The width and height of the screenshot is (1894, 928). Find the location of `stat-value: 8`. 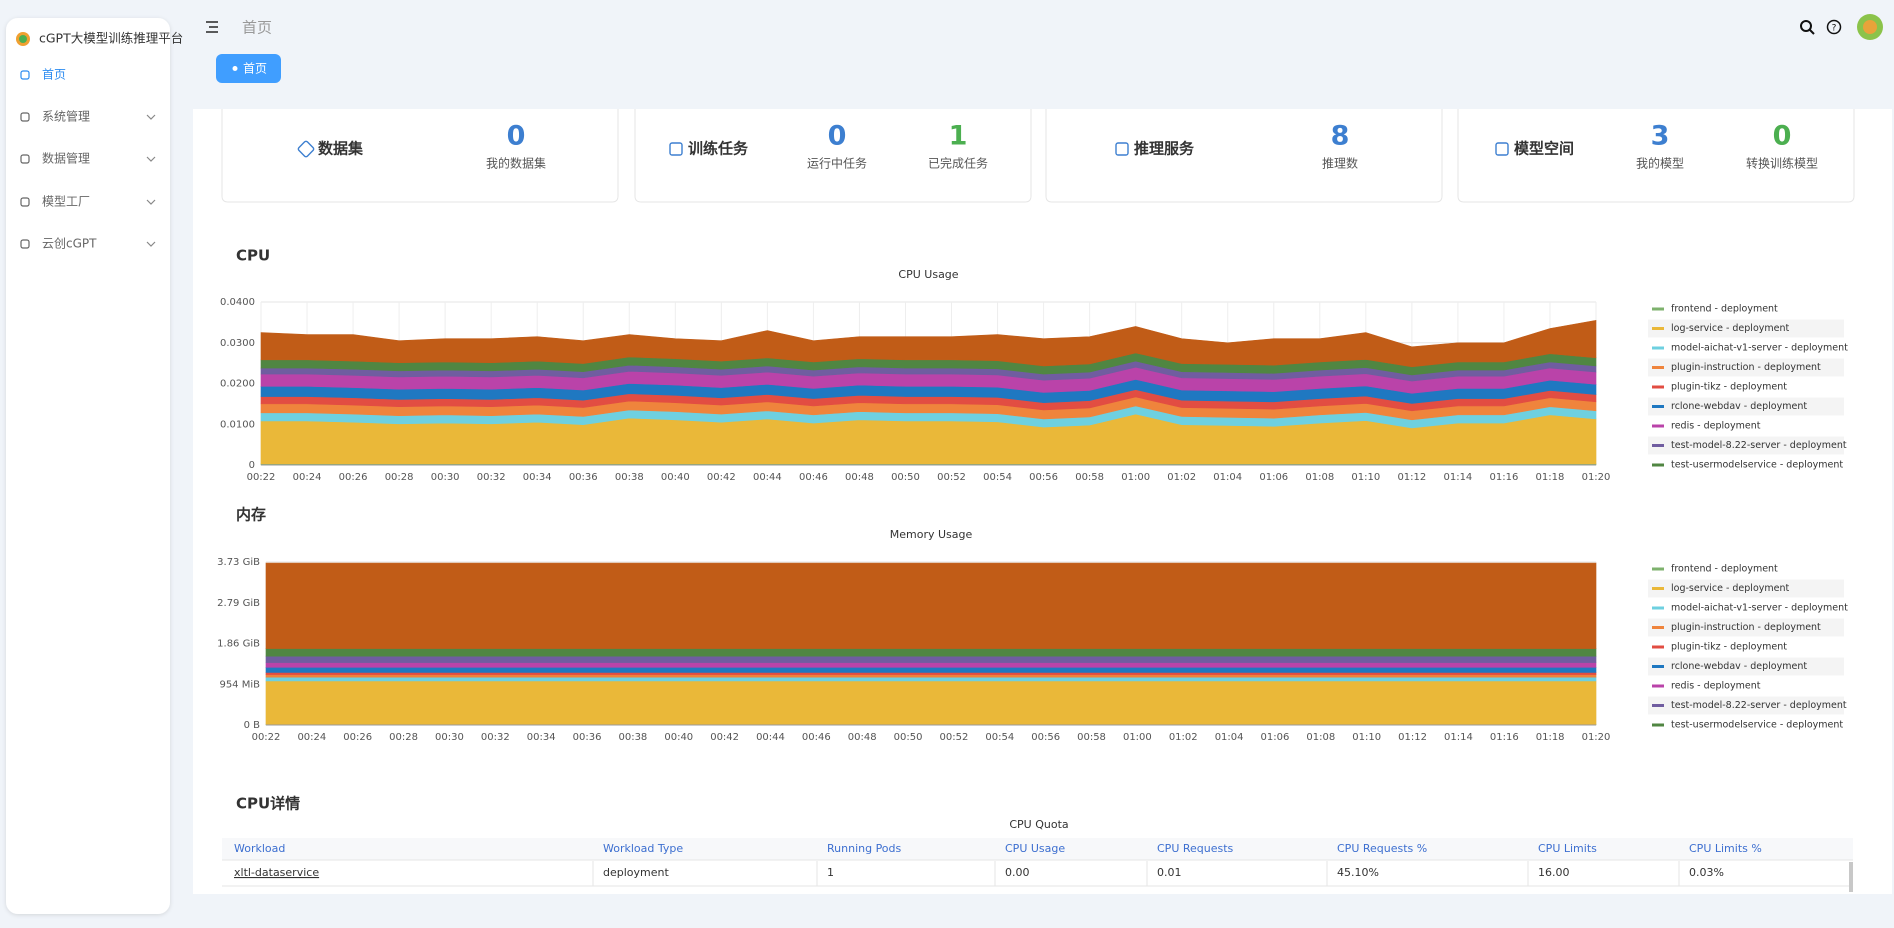

stat-value: 8 is located at coordinates (1340, 136).